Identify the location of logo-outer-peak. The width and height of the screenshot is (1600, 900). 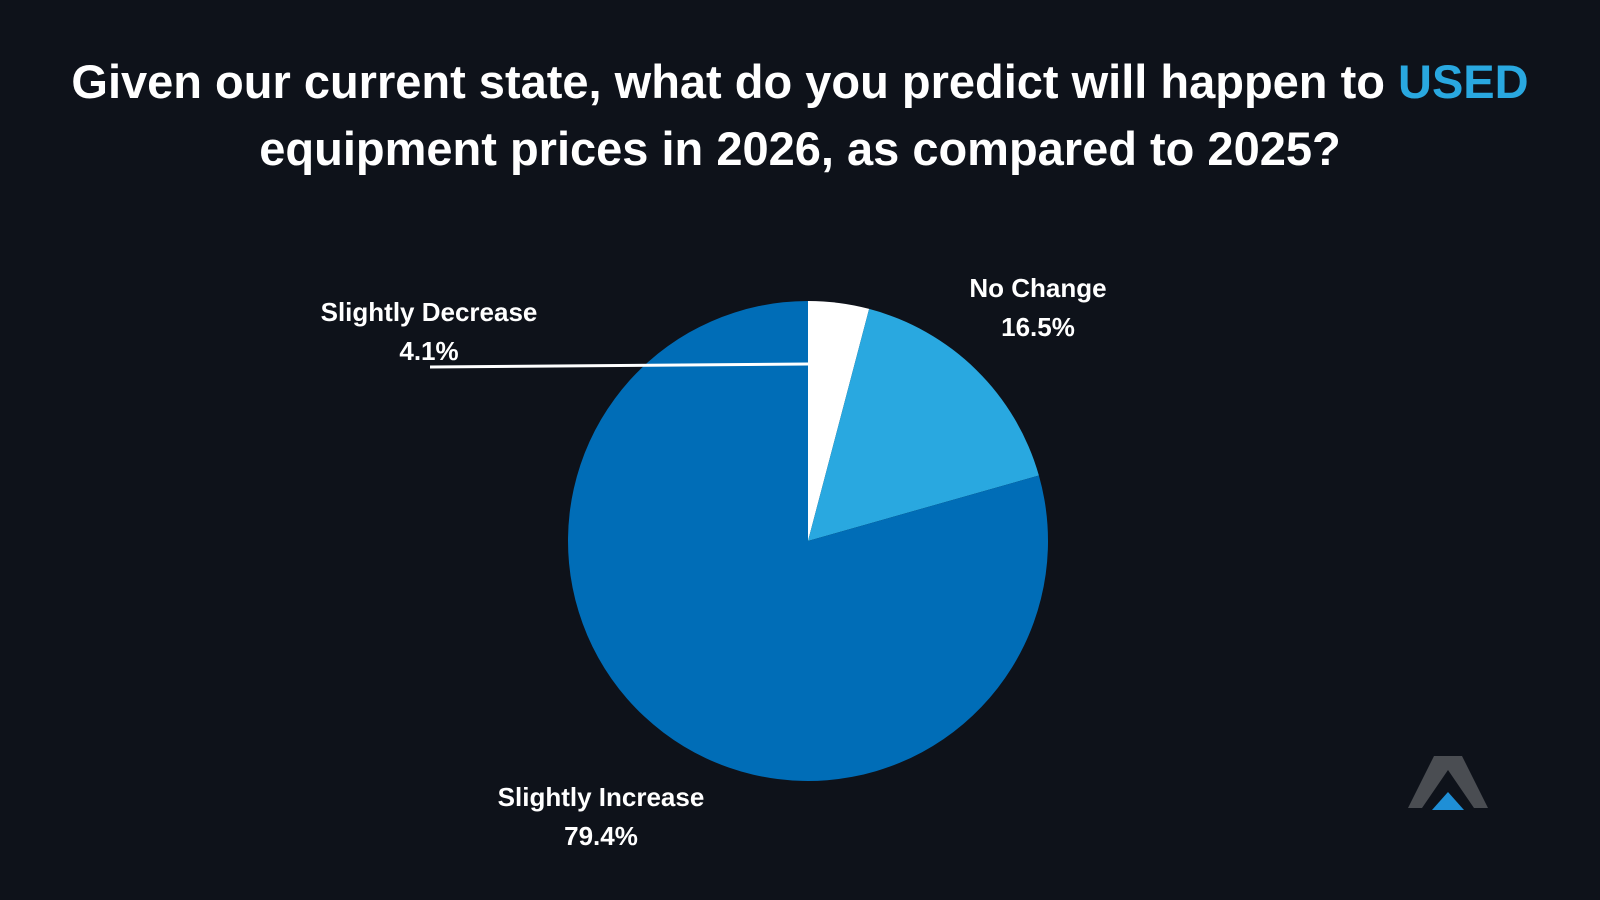
(1448, 782).